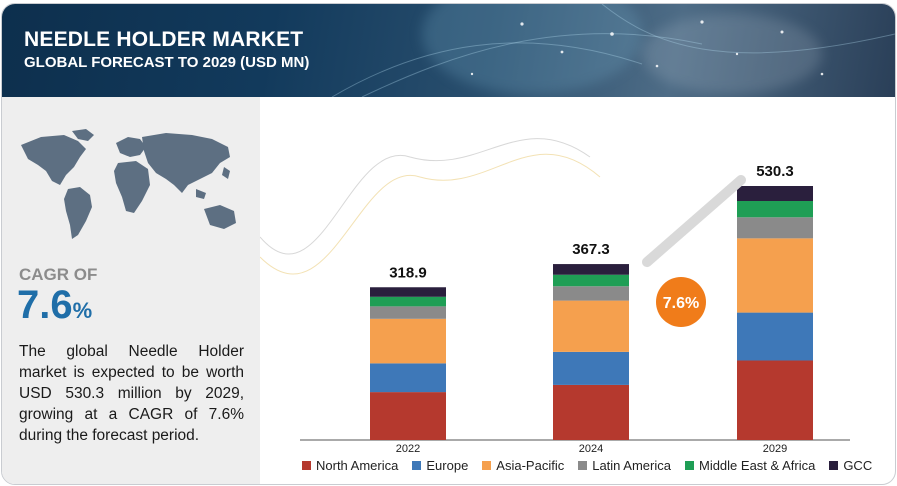 This screenshot has width=897, height=486. I want to click on x-tick-label-2022: 2022, so click(408, 447).